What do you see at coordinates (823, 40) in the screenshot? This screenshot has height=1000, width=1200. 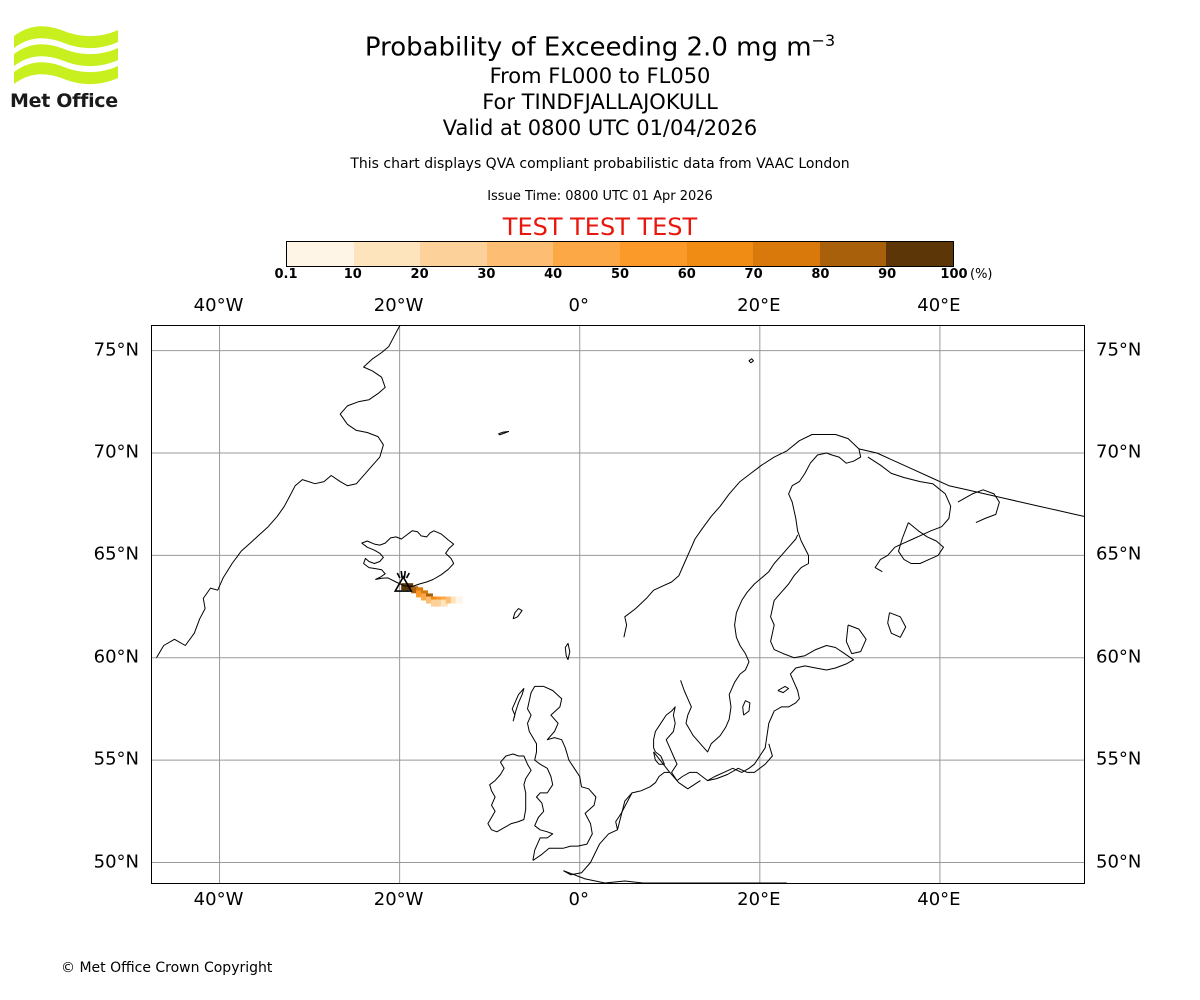 I see `title-exponent: −3` at bounding box center [823, 40].